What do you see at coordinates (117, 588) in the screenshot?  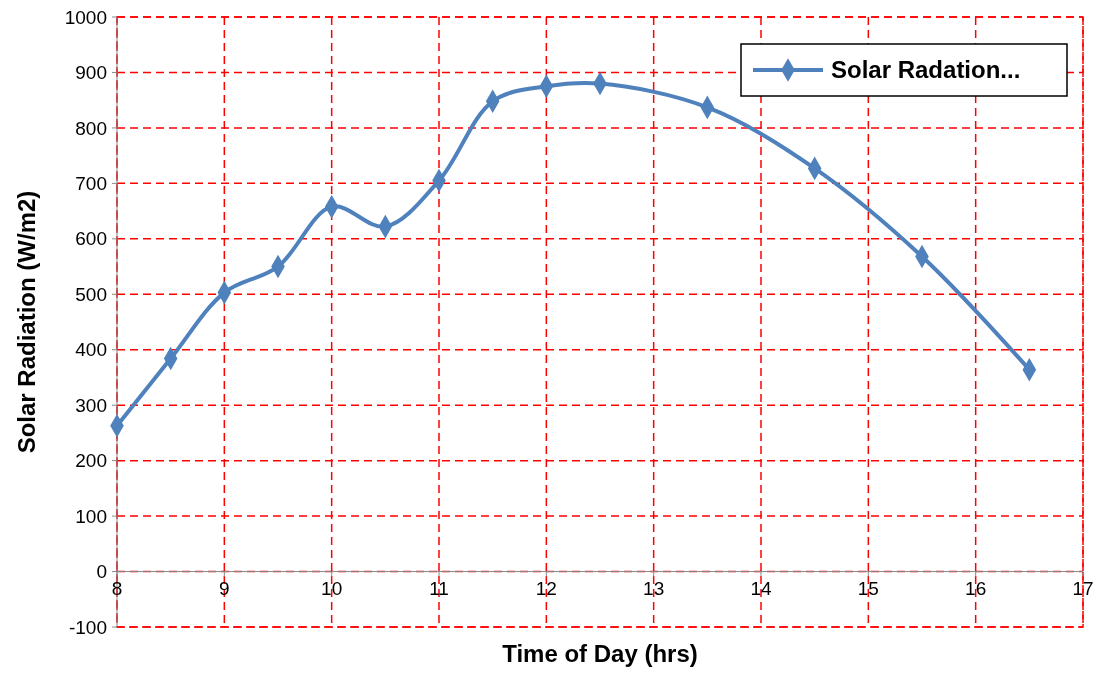 I see `x-tick-label: 8` at bounding box center [117, 588].